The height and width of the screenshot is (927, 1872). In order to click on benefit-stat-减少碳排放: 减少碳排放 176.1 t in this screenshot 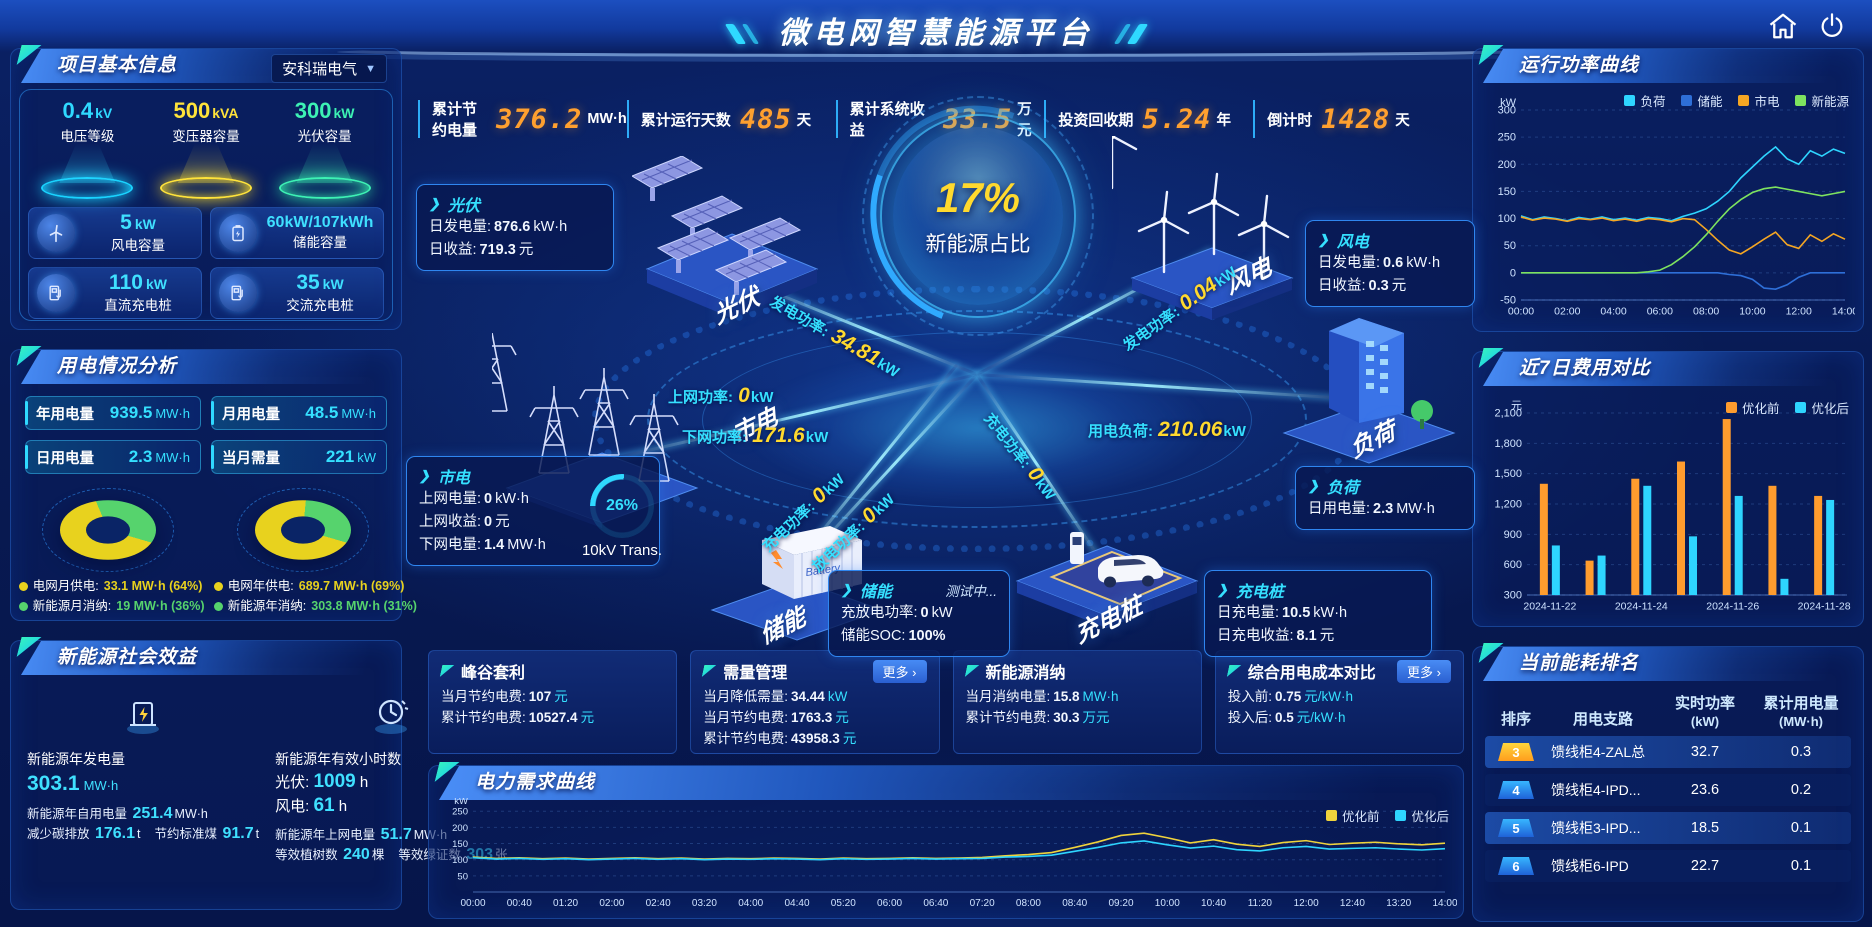, I will do `click(84, 833)`.